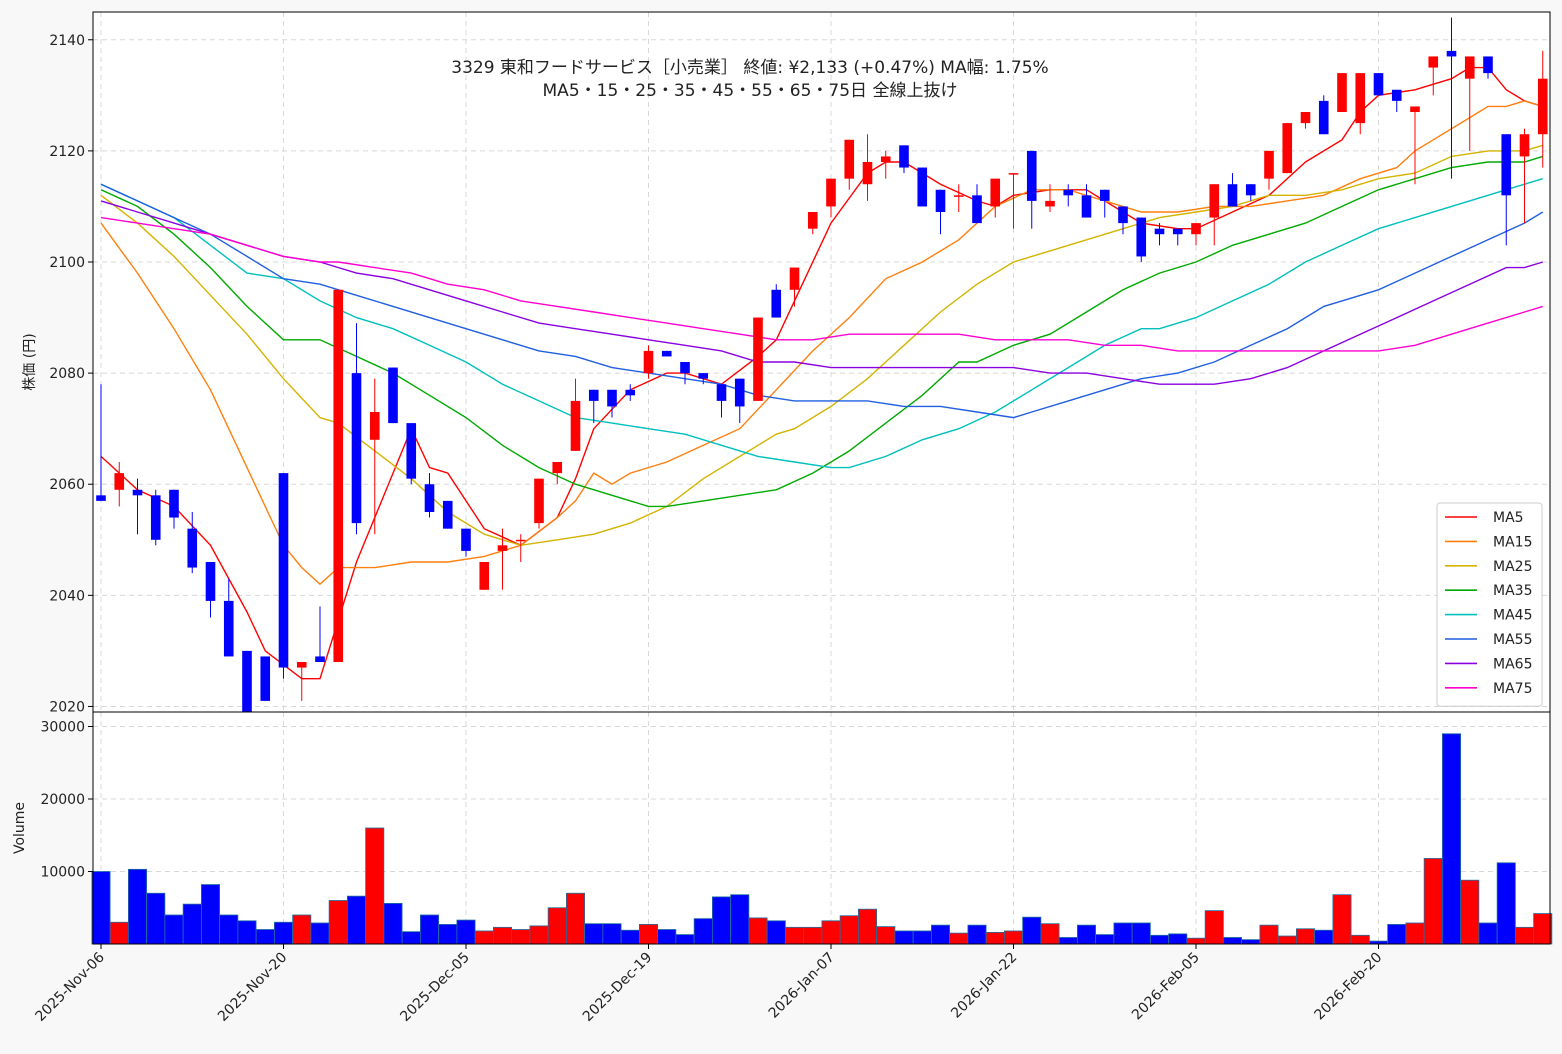 Image resolution: width=1562 pixels, height=1054 pixels. What do you see at coordinates (67, 707) in the screenshot?
I see `price-tick-label: 2020` at bounding box center [67, 707].